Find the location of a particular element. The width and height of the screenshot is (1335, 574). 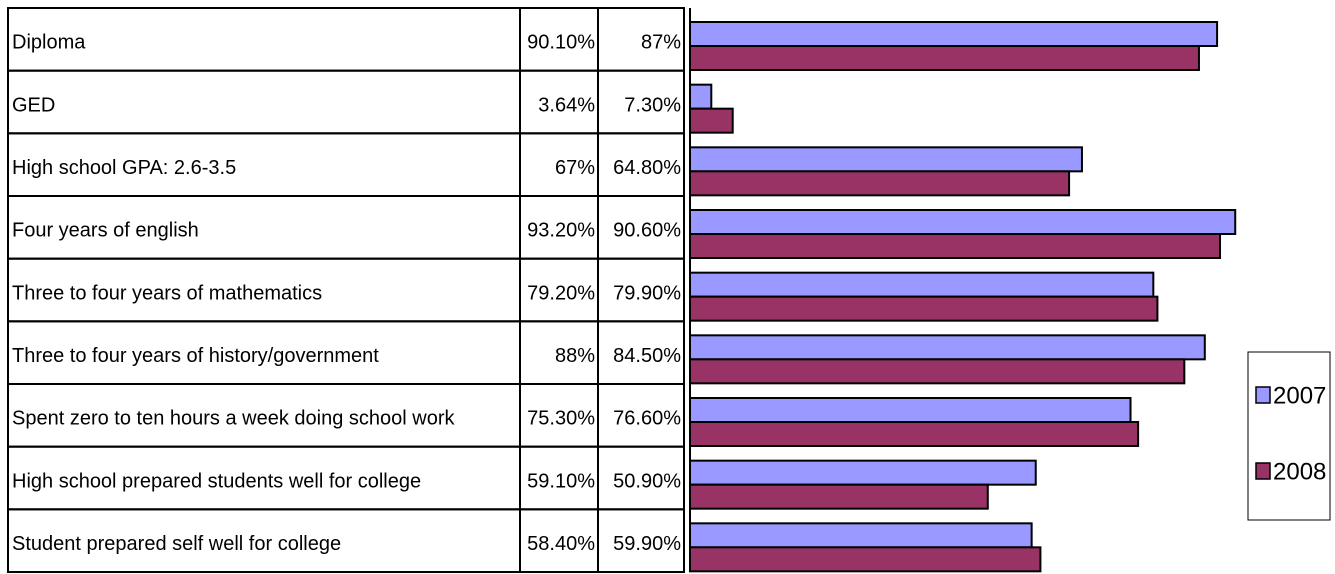

value-label: 84.50% is located at coordinates (647, 356).